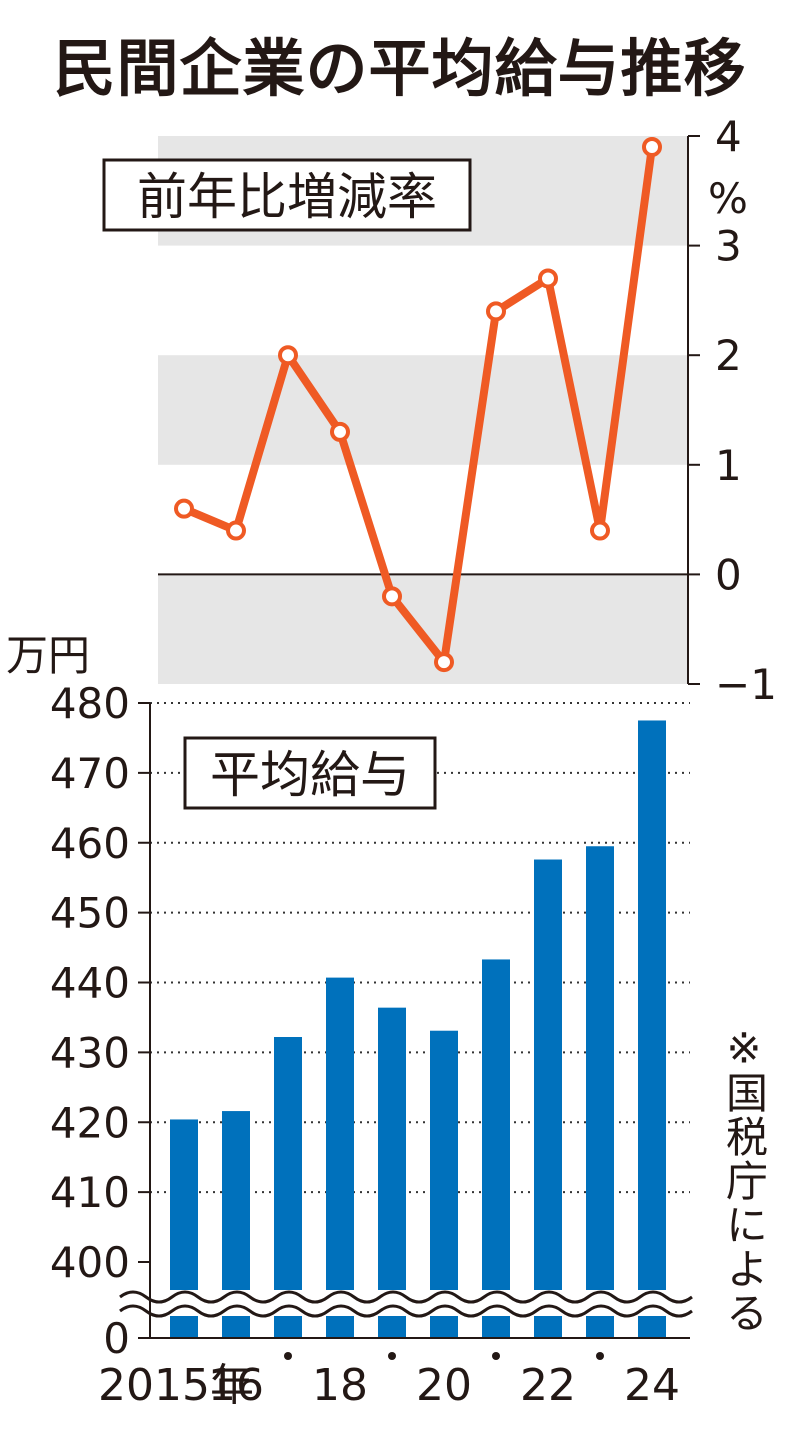 This screenshot has height=1433, width=800. What do you see at coordinates (90, 983) in the screenshot?
I see `bar-y-tick-label: 440` at bounding box center [90, 983].